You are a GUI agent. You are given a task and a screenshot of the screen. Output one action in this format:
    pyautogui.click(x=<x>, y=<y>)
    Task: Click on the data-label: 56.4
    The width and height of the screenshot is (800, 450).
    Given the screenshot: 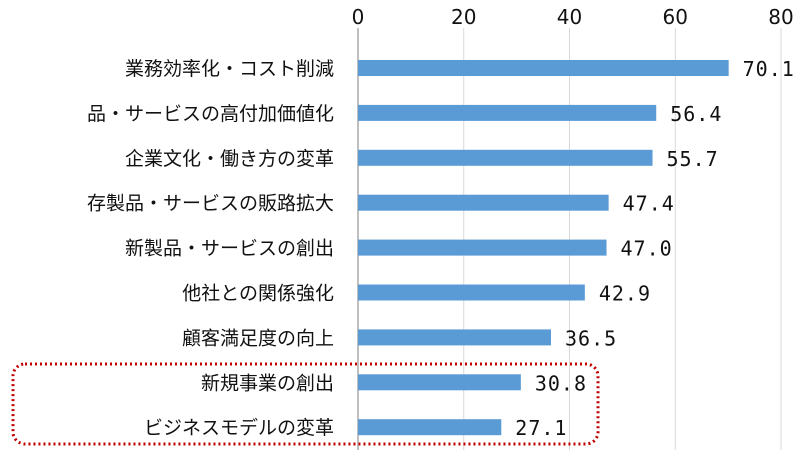 What is the action you would take?
    pyautogui.click(x=696, y=114)
    